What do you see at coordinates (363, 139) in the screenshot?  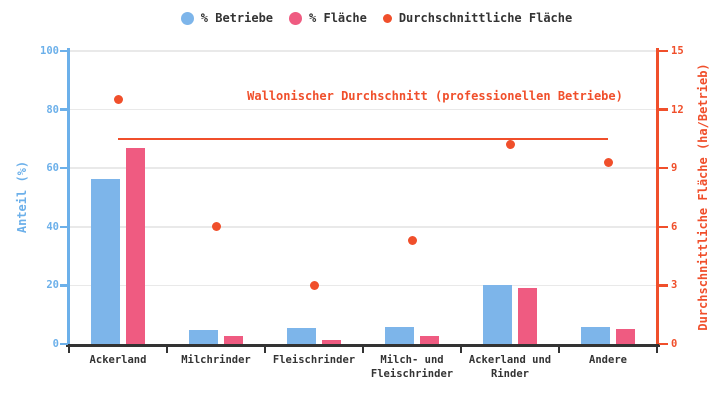 I see `reference-line` at bounding box center [363, 139].